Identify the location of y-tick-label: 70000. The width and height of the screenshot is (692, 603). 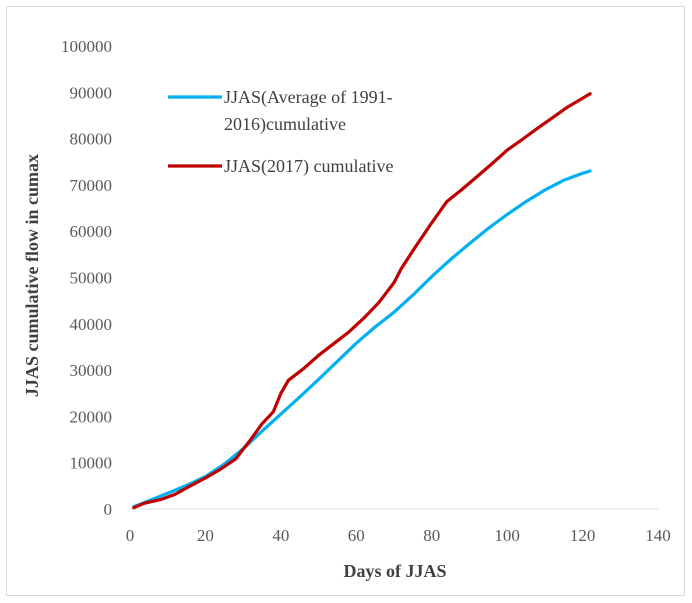
(91, 185).